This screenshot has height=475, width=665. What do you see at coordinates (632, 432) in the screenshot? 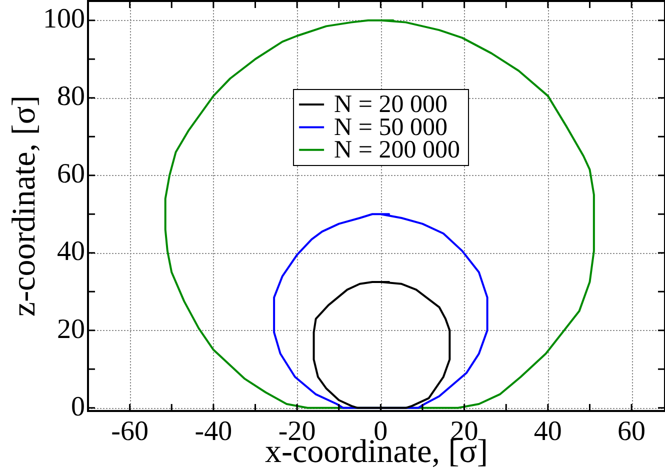
I see `x-tick-label: 60` at bounding box center [632, 432].